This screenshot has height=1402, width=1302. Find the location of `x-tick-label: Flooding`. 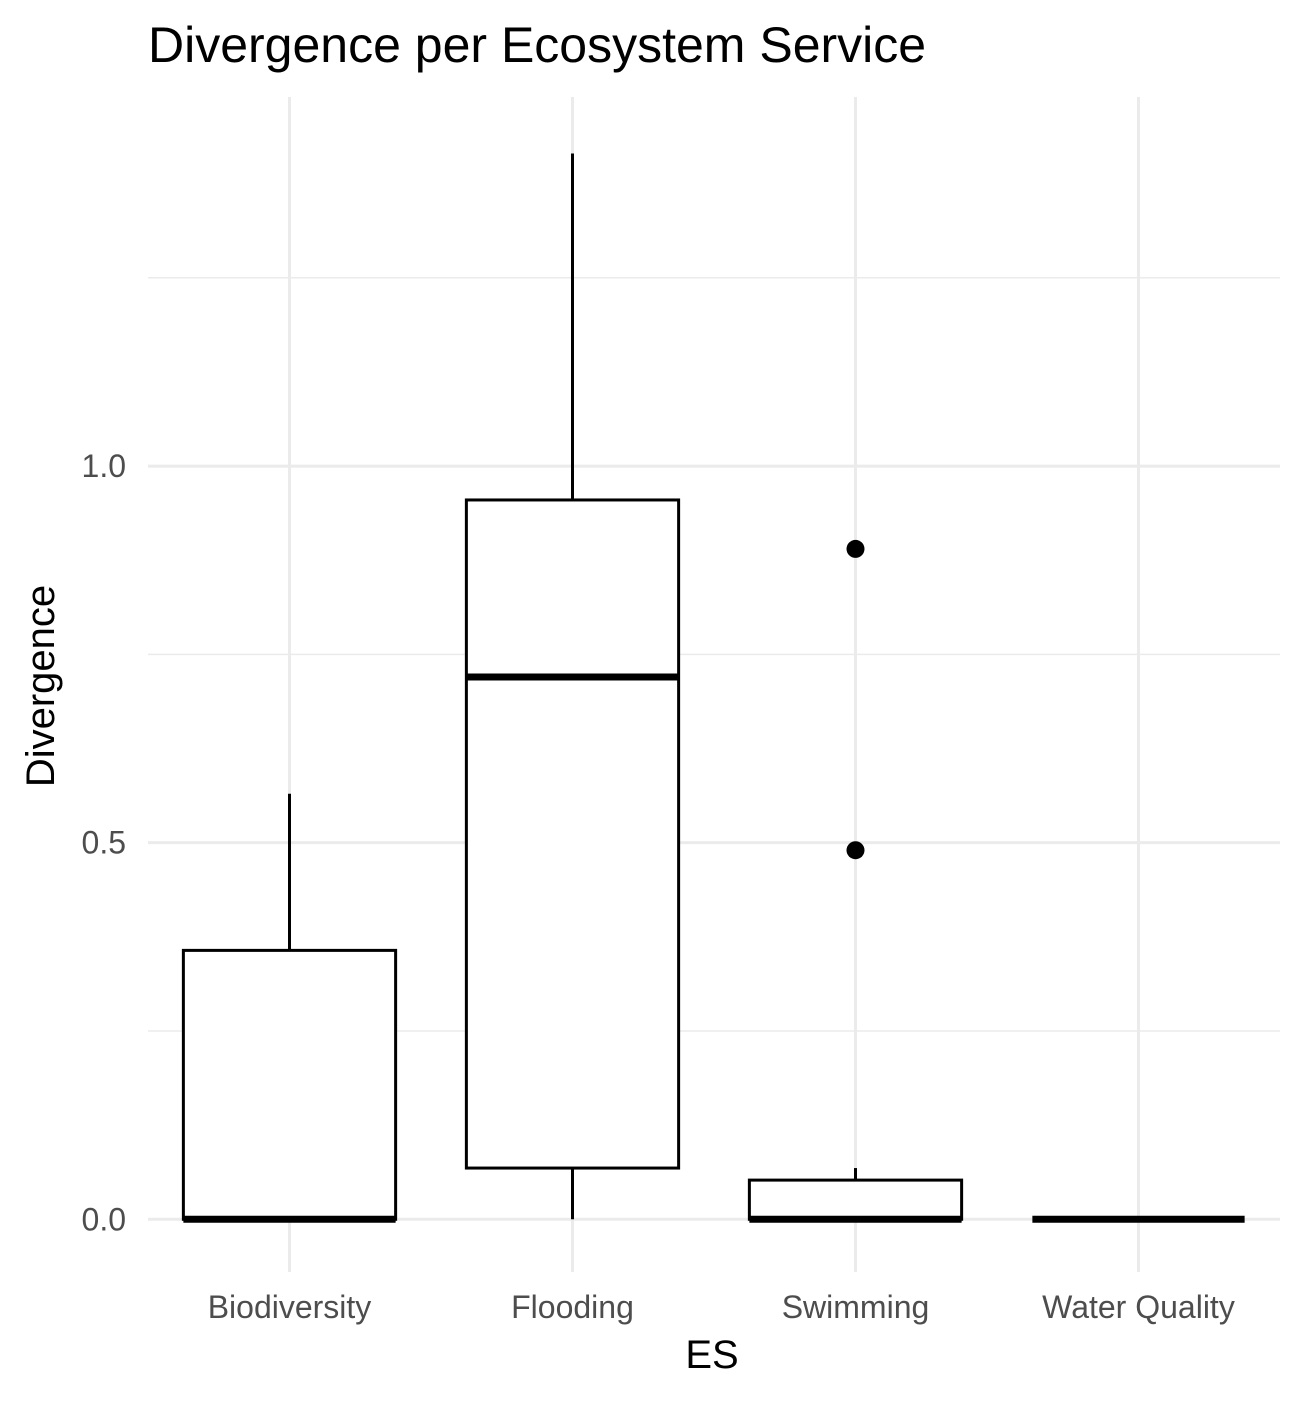

x-tick-label: Flooding is located at coordinates (572, 1307).